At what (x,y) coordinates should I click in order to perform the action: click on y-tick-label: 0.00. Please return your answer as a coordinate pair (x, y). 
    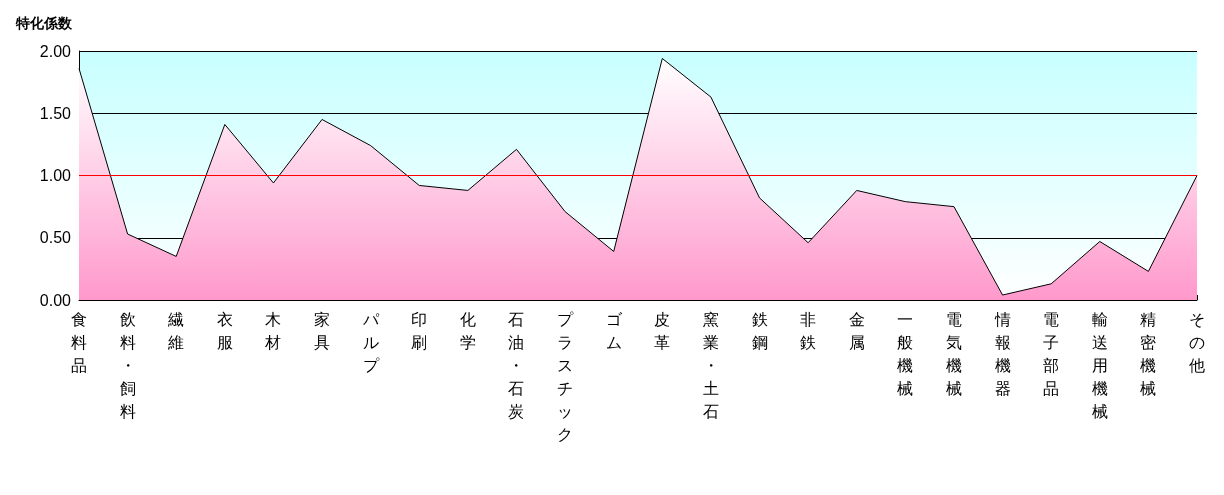
    Looking at the image, I should click on (55, 300).